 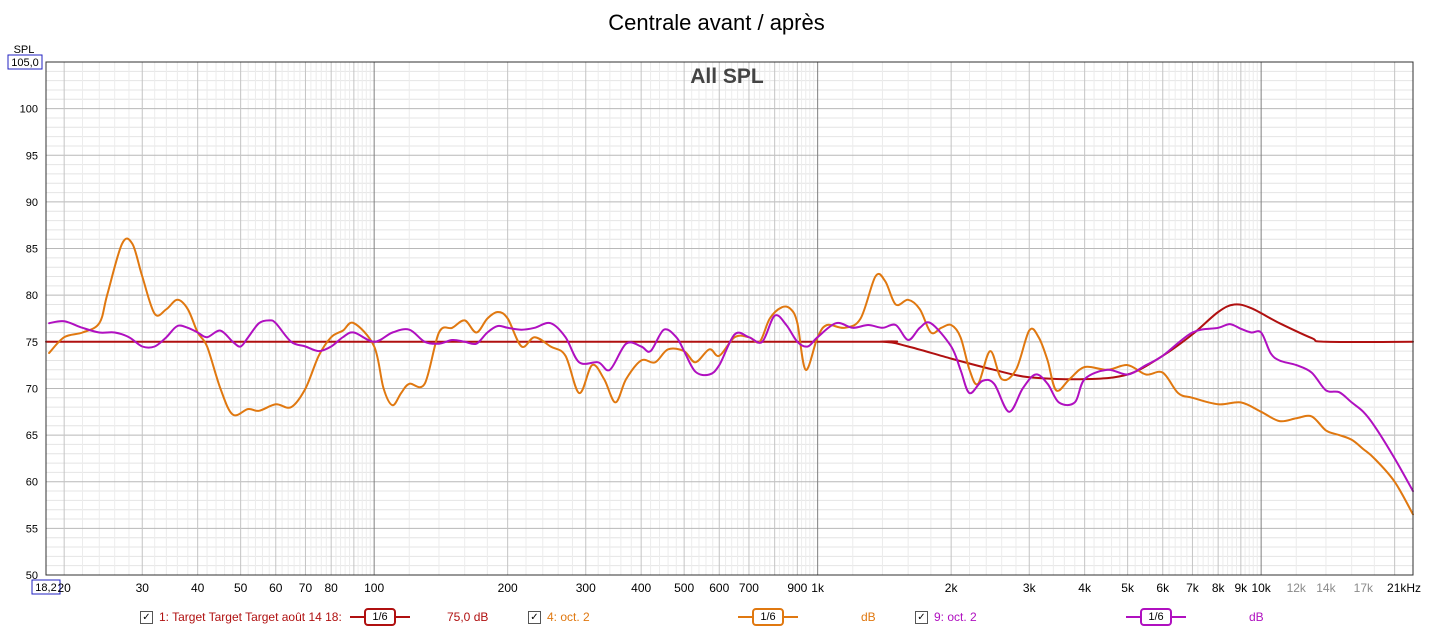 What do you see at coordinates (1256, 617) in the screenshot?
I see `legend-value-oct2-b: dB` at bounding box center [1256, 617].